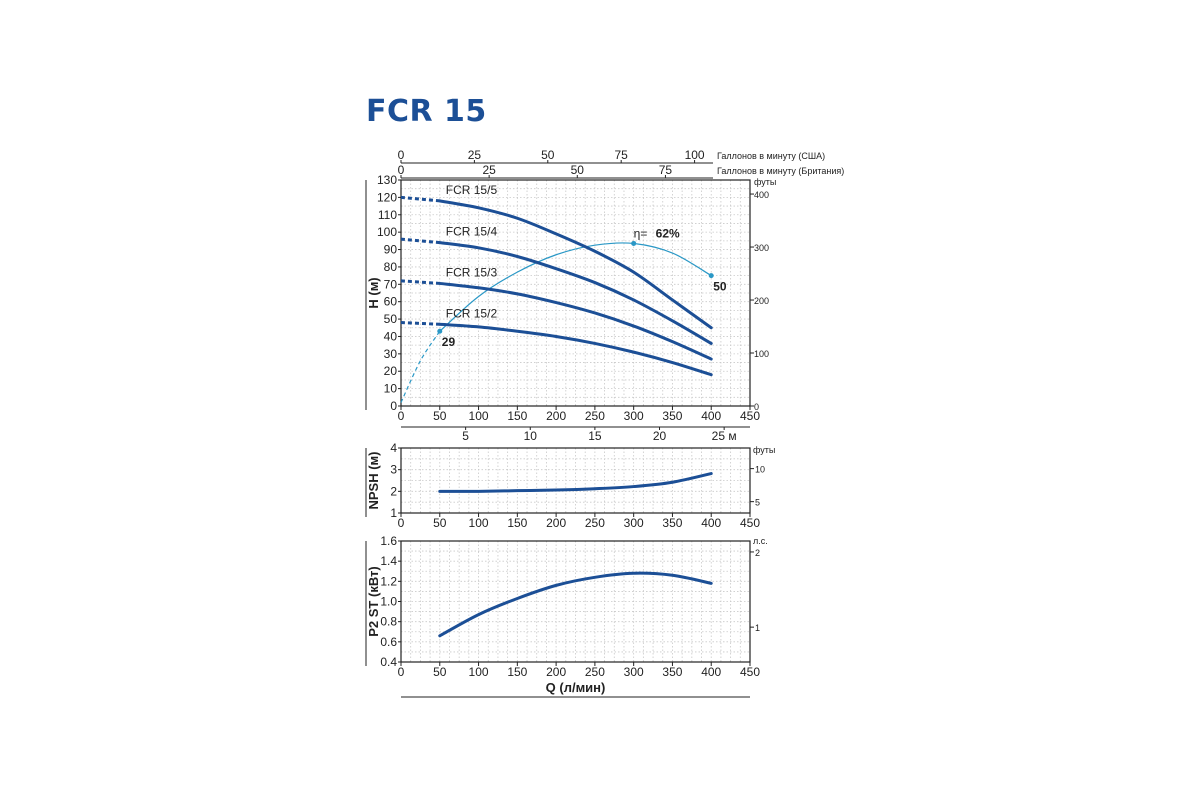 This screenshot has width=1200, height=800. What do you see at coordinates (666, 170) in the screenshot?
I see `top-axis-uk-label: 75` at bounding box center [666, 170].